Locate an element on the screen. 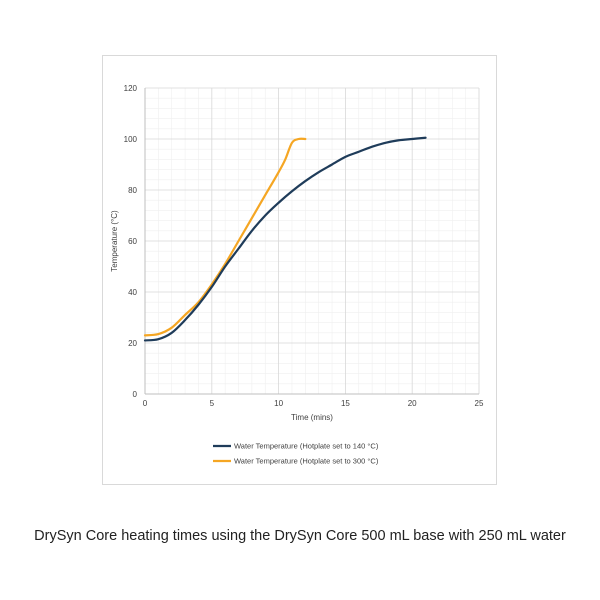  x-tick-labels: 0 5 10 15 20 25 is located at coordinates (313, 403).